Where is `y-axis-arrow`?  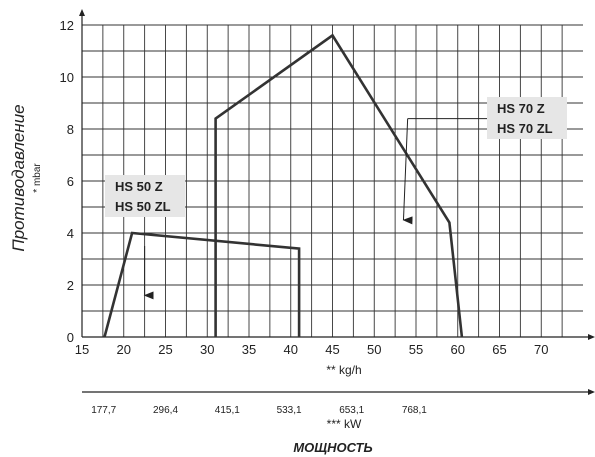 y-axis-arrow is located at coordinates (82, 12).